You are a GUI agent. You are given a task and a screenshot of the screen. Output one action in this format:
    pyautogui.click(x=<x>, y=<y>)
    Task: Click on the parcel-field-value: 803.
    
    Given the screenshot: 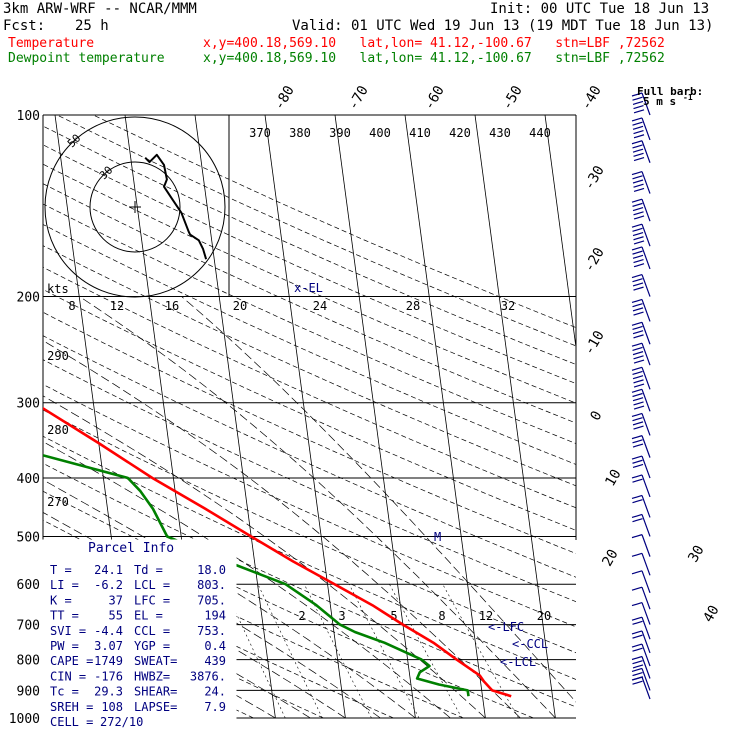 What is the action you would take?
    pyautogui.click(x=211, y=585)
    